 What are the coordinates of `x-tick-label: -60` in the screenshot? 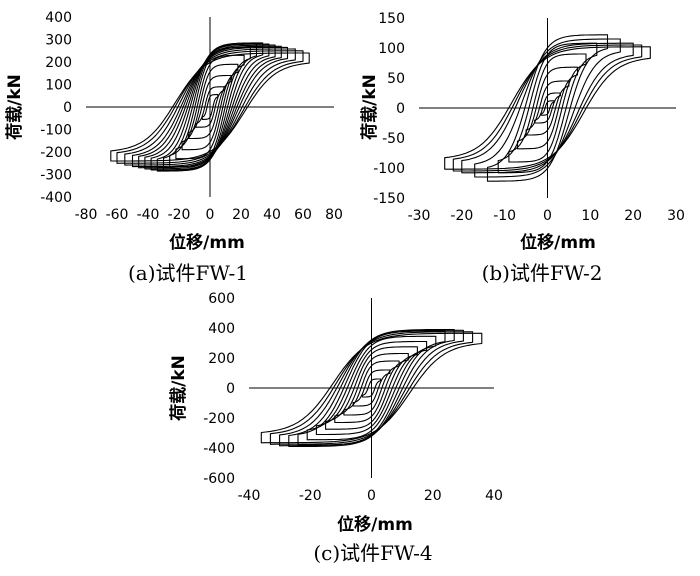 It's located at (117, 215).